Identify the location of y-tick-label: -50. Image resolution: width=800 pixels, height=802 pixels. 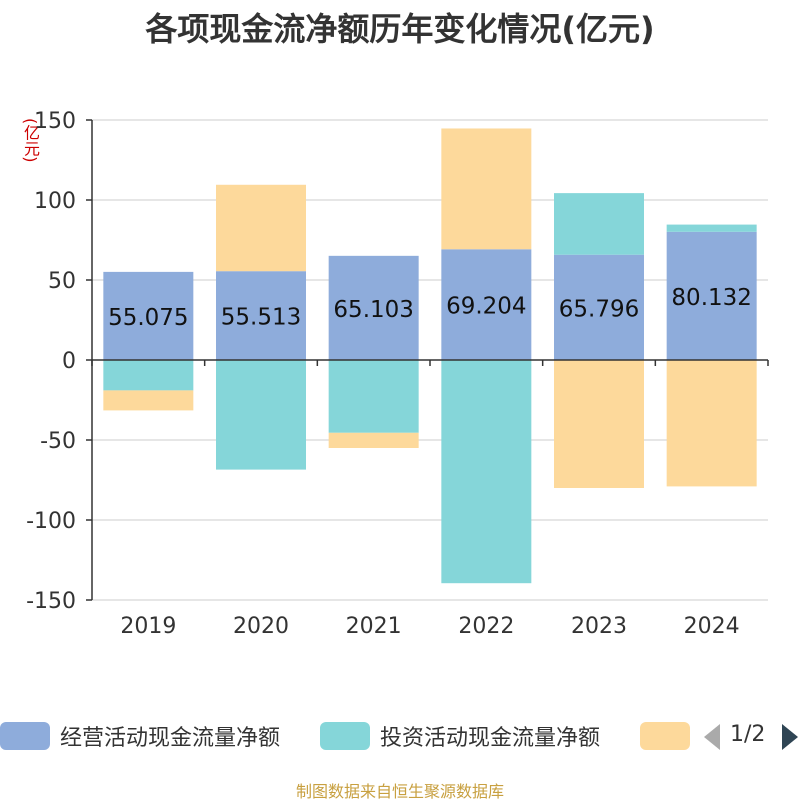
(58, 441).